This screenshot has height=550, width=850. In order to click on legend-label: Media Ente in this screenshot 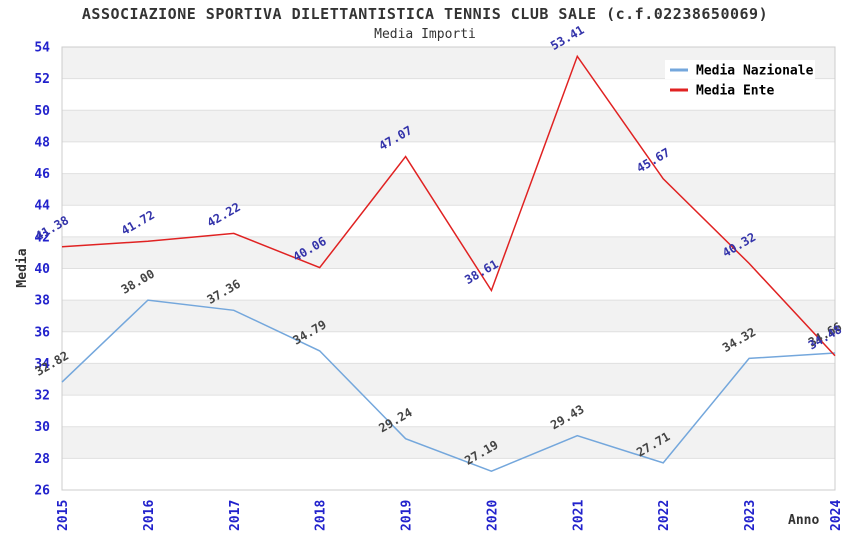, I will do `click(735, 91)`.